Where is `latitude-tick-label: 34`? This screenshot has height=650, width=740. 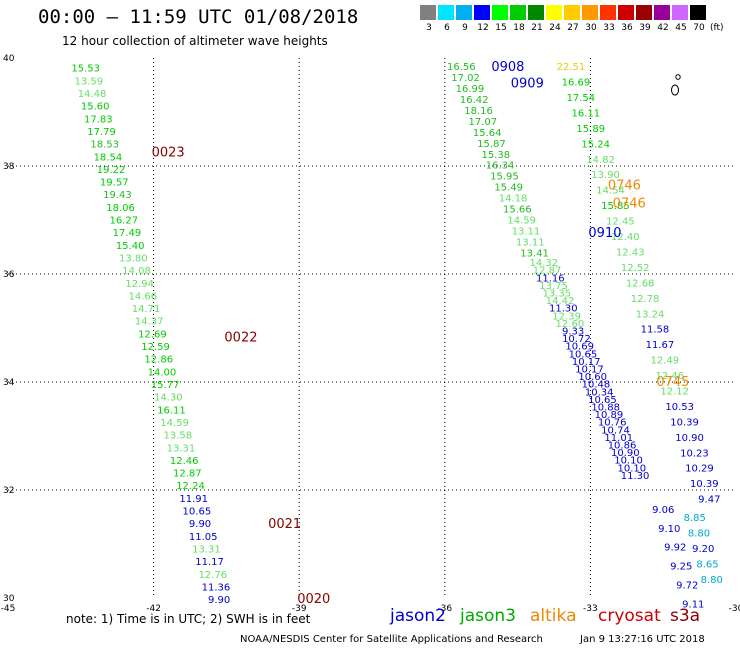 latitude-tick-label: 34 is located at coordinates (9, 383).